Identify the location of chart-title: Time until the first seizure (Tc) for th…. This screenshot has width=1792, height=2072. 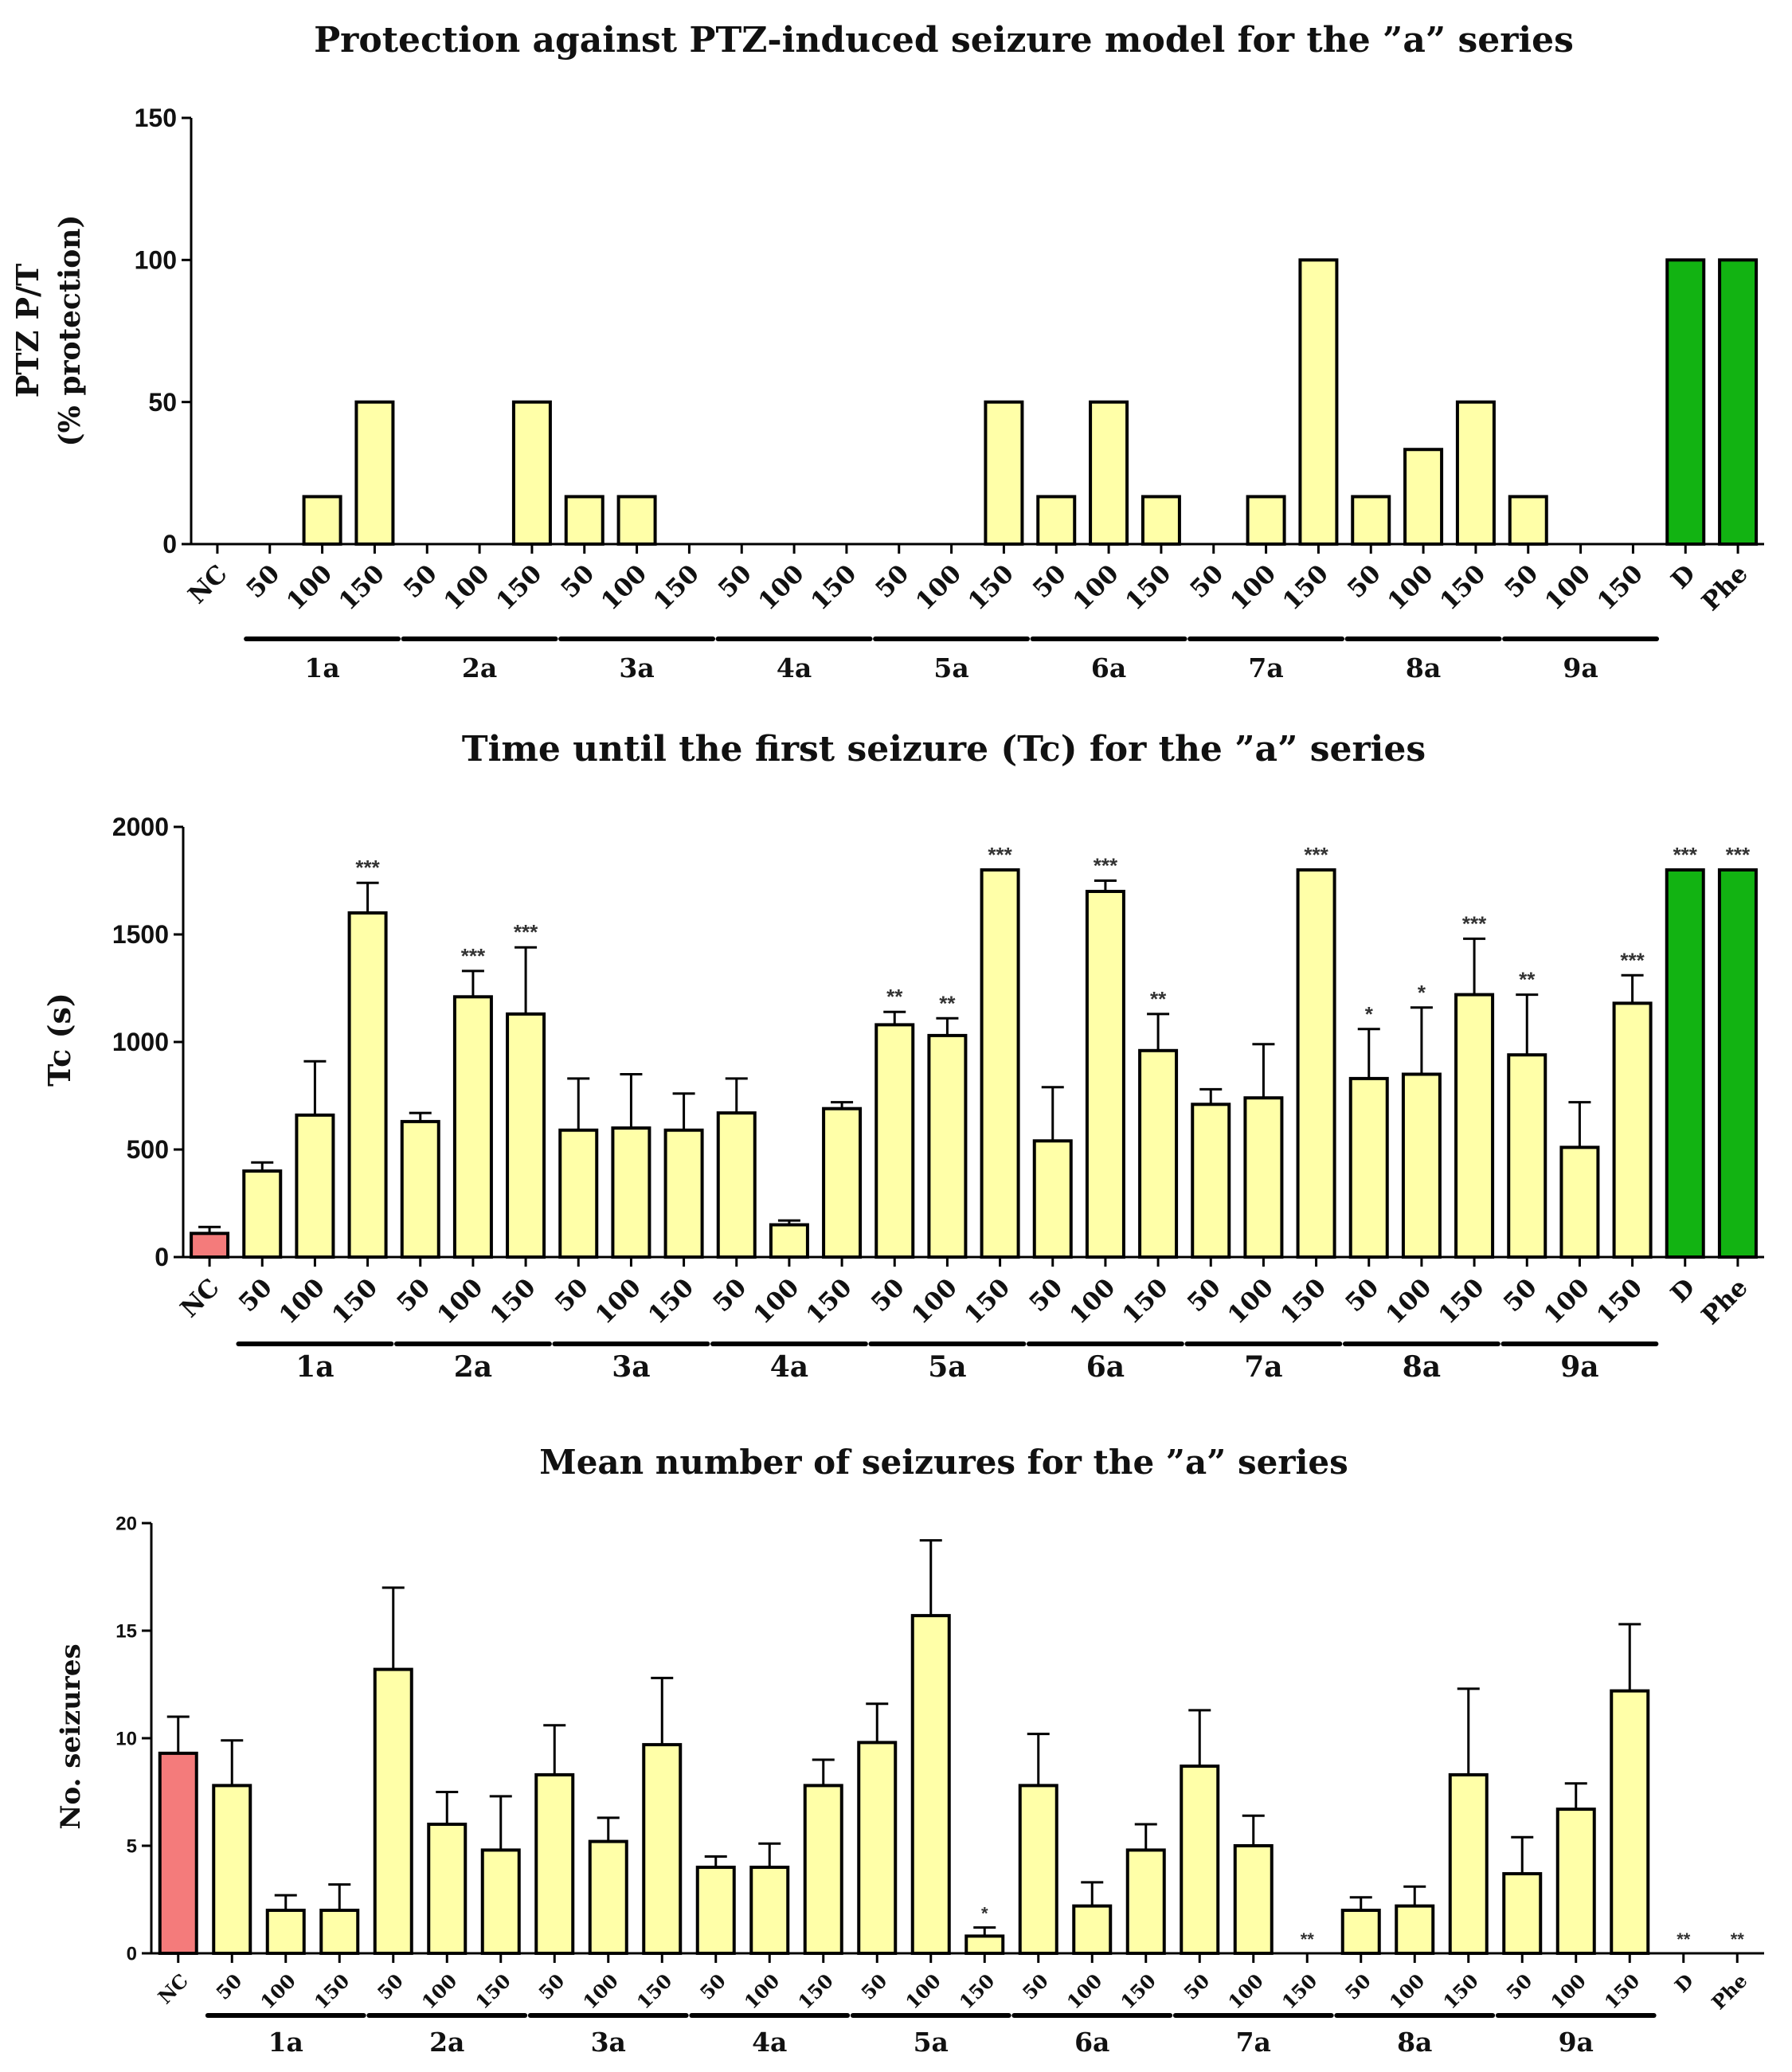
(944, 749).